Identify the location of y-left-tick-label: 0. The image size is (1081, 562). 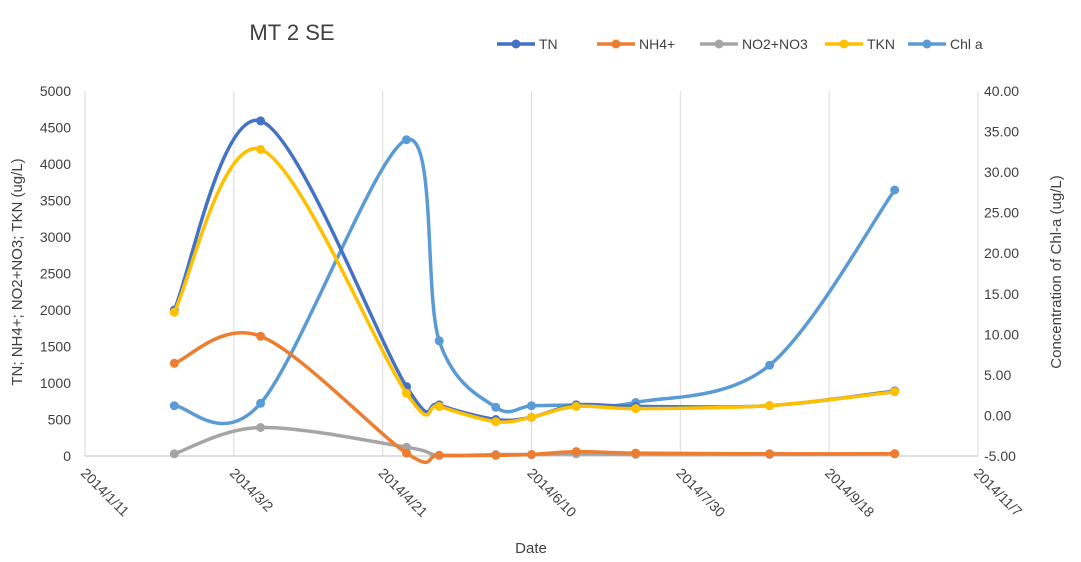
(67, 456).